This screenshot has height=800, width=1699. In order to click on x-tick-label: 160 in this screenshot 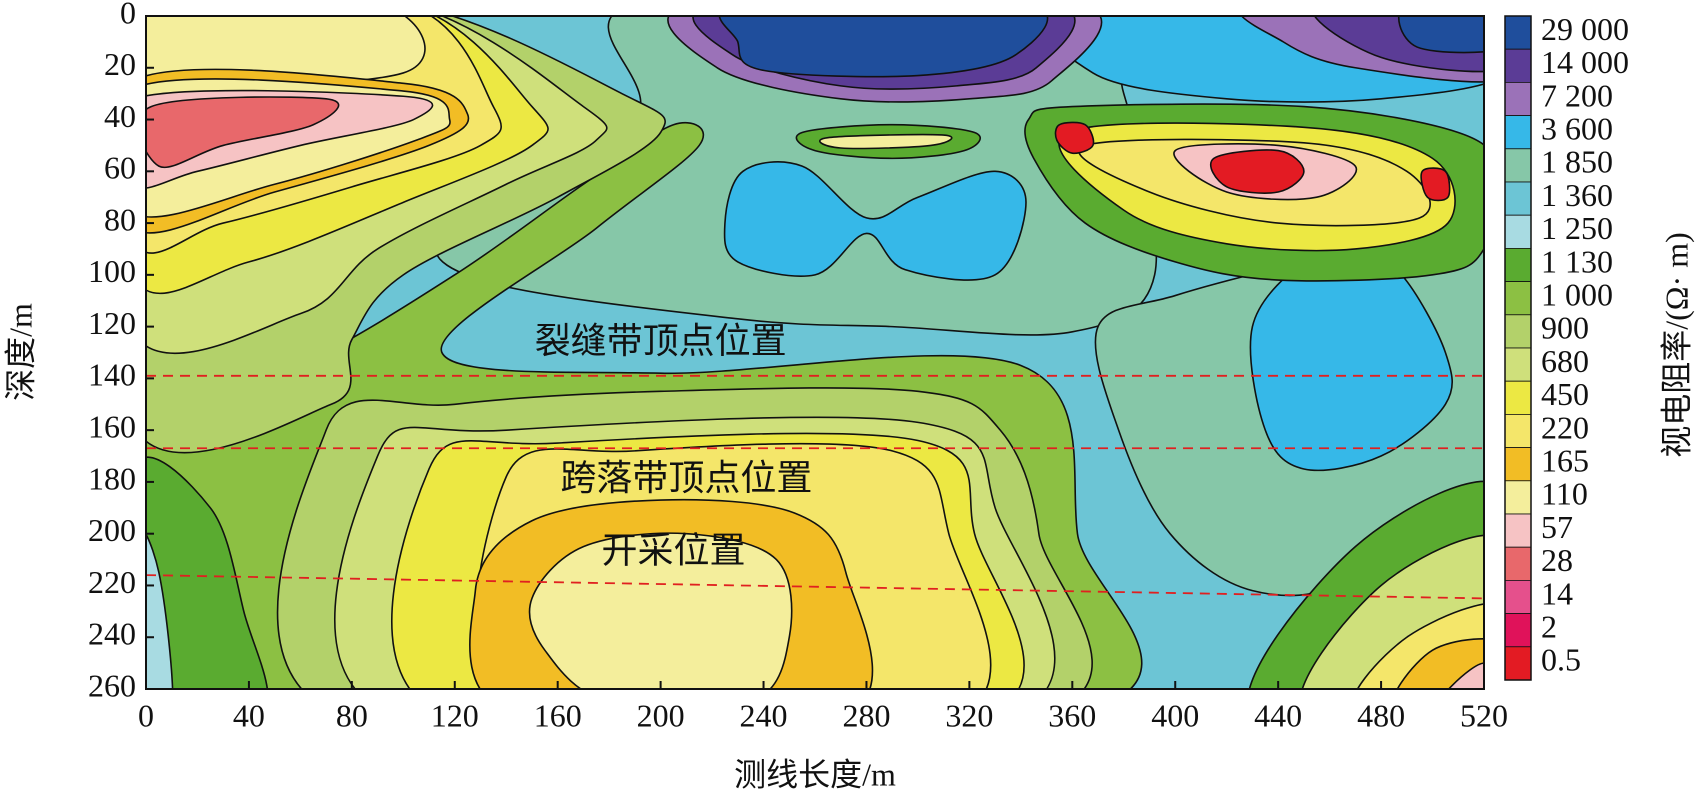, I will do `click(558, 715)`.